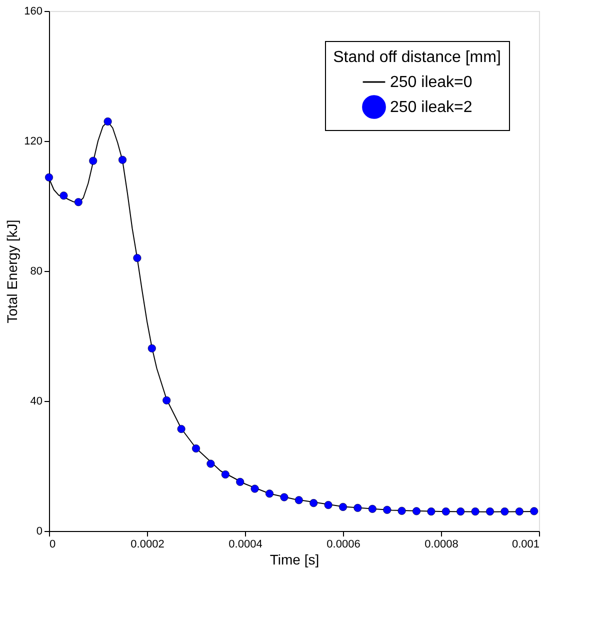  Describe the element at coordinates (295, 560) in the screenshot. I see `x-axis-title: Time [s]` at that location.